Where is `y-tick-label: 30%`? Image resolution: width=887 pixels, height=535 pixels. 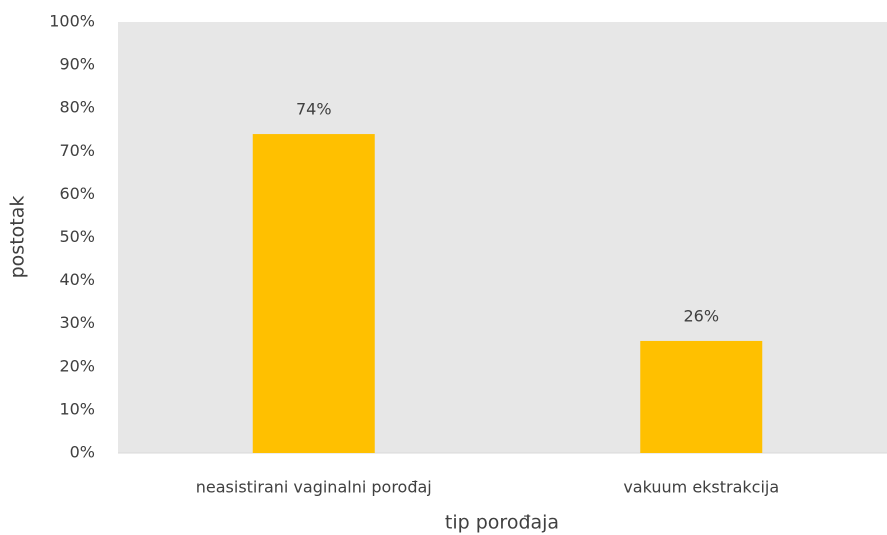 y-tick-label: 30% is located at coordinates (77, 322).